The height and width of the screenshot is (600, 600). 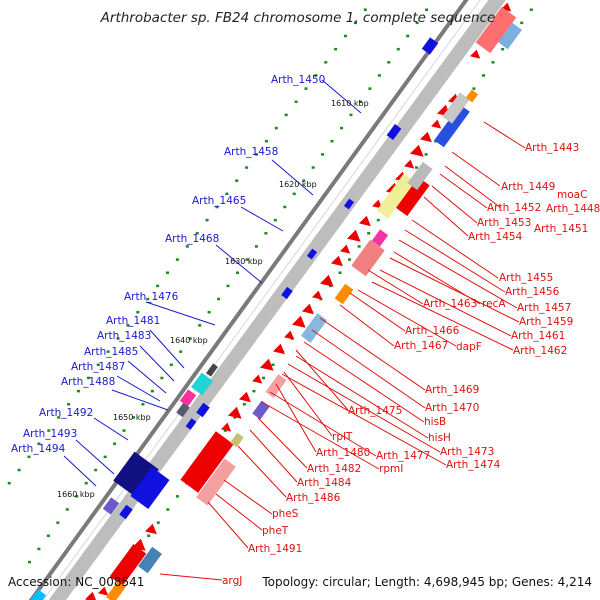 What do you see at coordinates (514, 208) in the screenshot?
I see `gene-label: Arth_1452` at bounding box center [514, 208].